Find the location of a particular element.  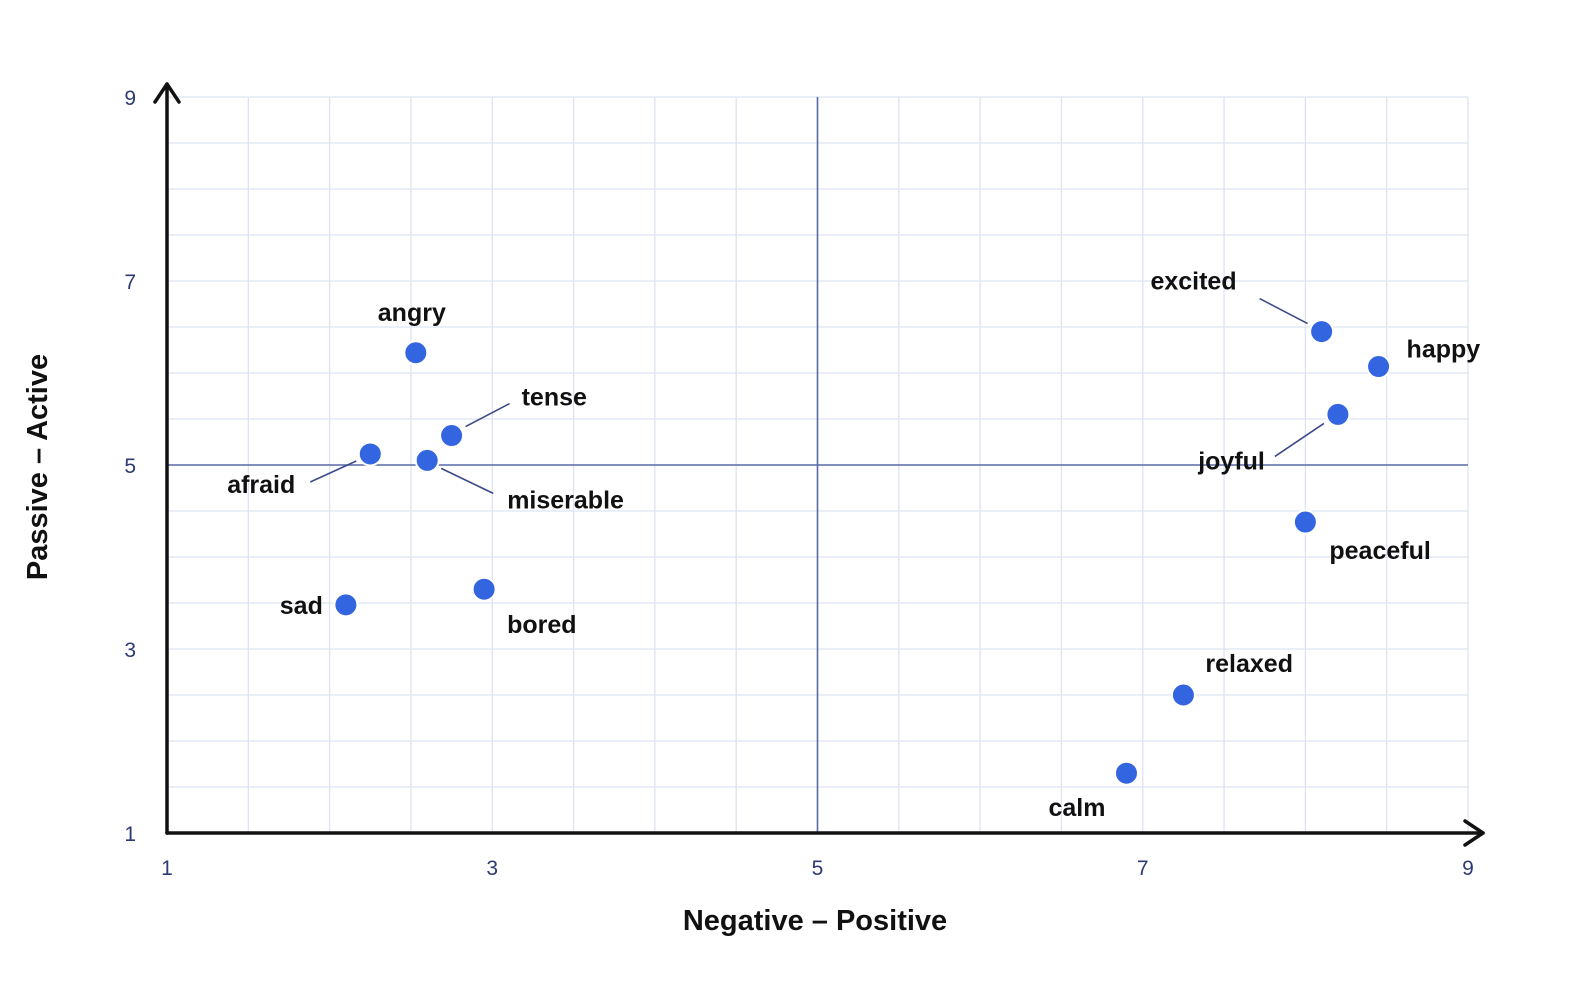

point-label-excited: excited is located at coordinates (1193, 282).